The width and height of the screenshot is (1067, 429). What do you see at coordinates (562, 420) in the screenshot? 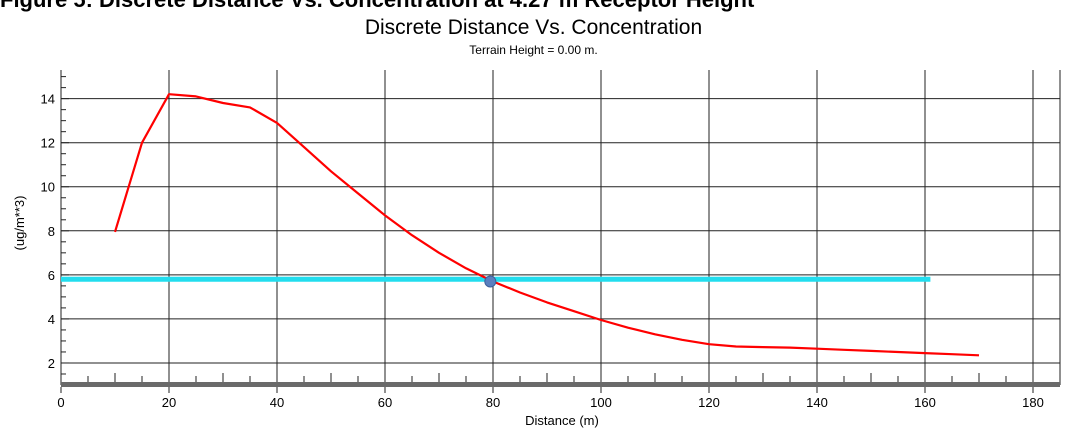
I see `x-axis-label: Distance (m)` at bounding box center [562, 420].